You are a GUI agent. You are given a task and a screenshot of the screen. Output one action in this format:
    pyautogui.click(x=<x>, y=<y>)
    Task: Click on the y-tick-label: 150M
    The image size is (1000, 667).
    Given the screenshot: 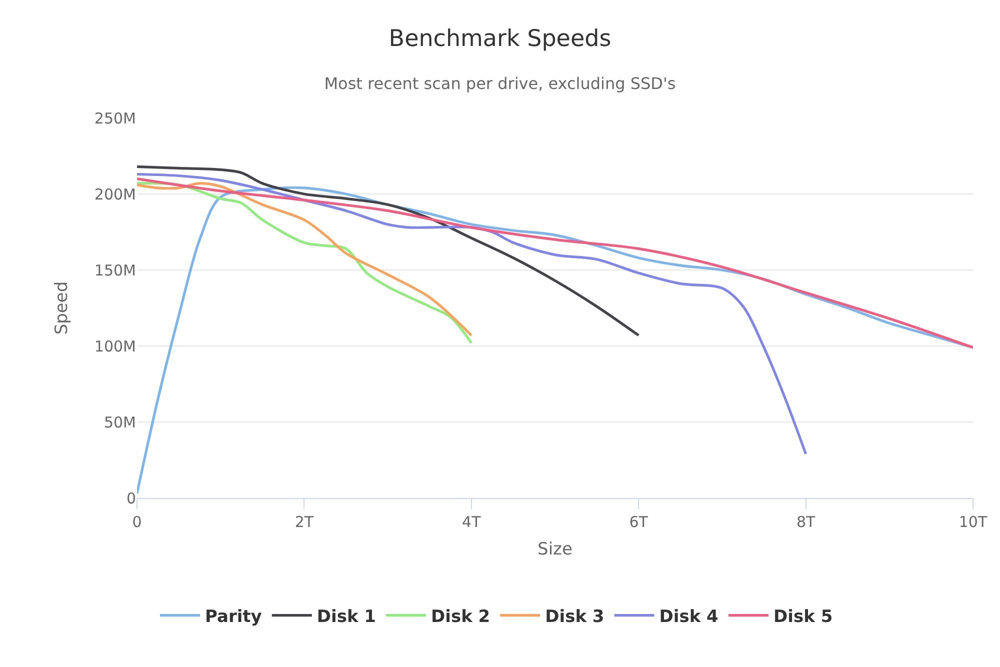 What is the action you would take?
    pyautogui.click(x=115, y=270)
    